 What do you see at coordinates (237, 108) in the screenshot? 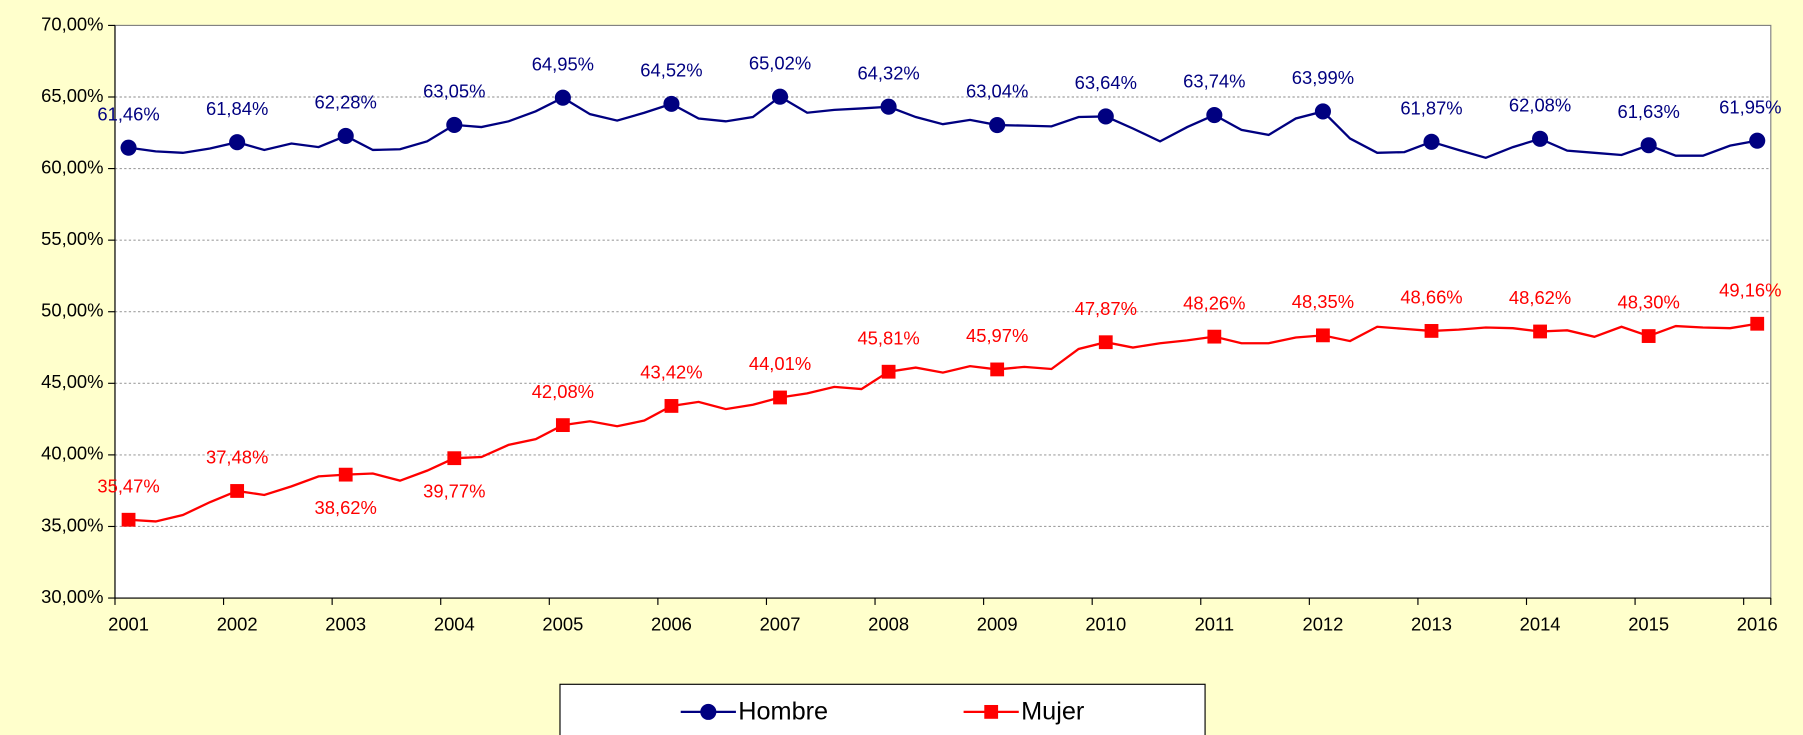
I see `data-label: 61,84%` at bounding box center [237, 108].